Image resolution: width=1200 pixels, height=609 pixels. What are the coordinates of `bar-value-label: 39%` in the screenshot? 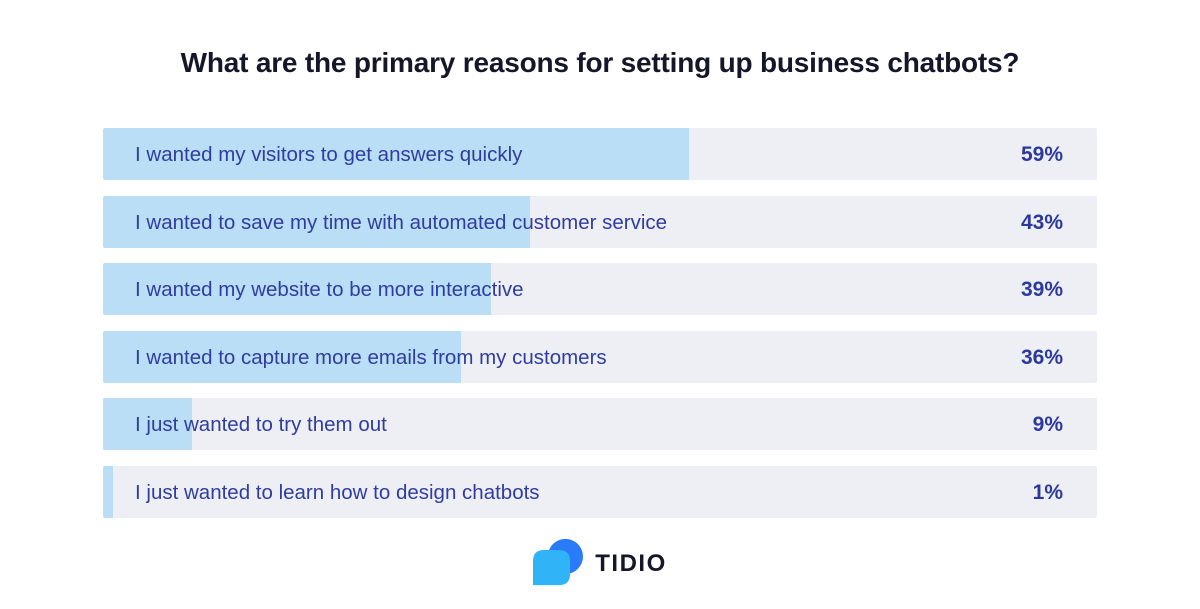 It's located at (1041, 289).